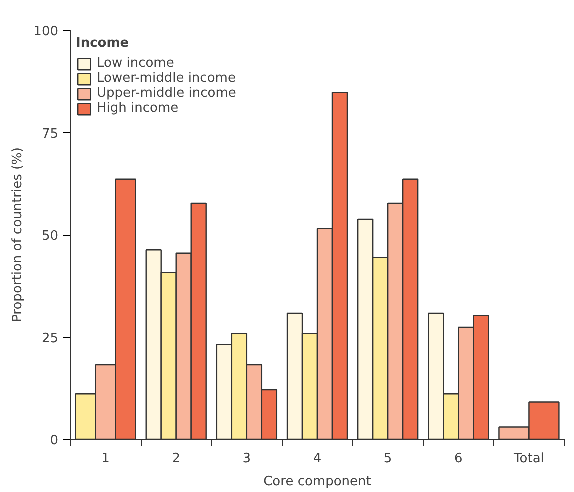 This screenshot has width=574, height=492. I want to click on legend-label: Lower-middle income, so click(166, 78).